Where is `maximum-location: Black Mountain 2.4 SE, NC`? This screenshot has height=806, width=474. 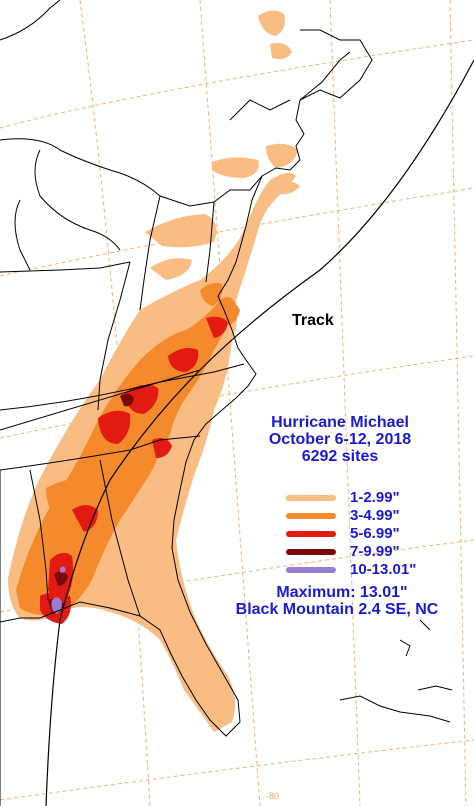
maximum-location: Black Mountain 2.4 SE, NC is located at coordinates (337, 609).